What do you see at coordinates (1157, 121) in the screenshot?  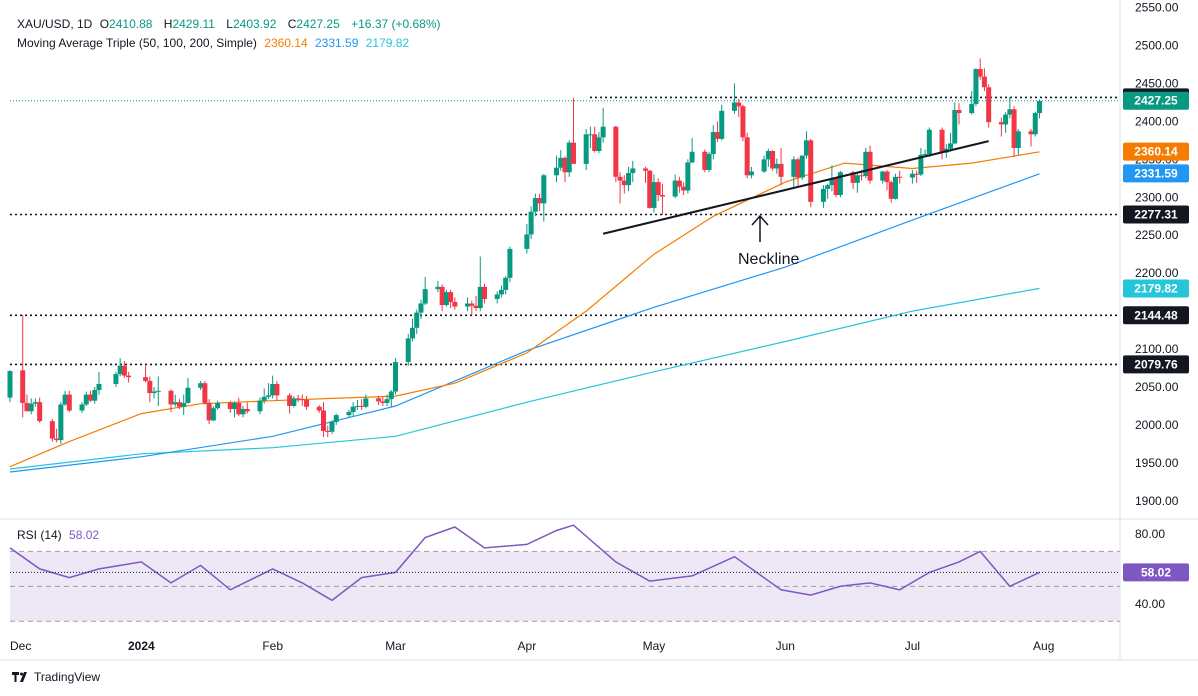 I see `price-tick-label: 2400.00` at bounding box center [1157, 121].